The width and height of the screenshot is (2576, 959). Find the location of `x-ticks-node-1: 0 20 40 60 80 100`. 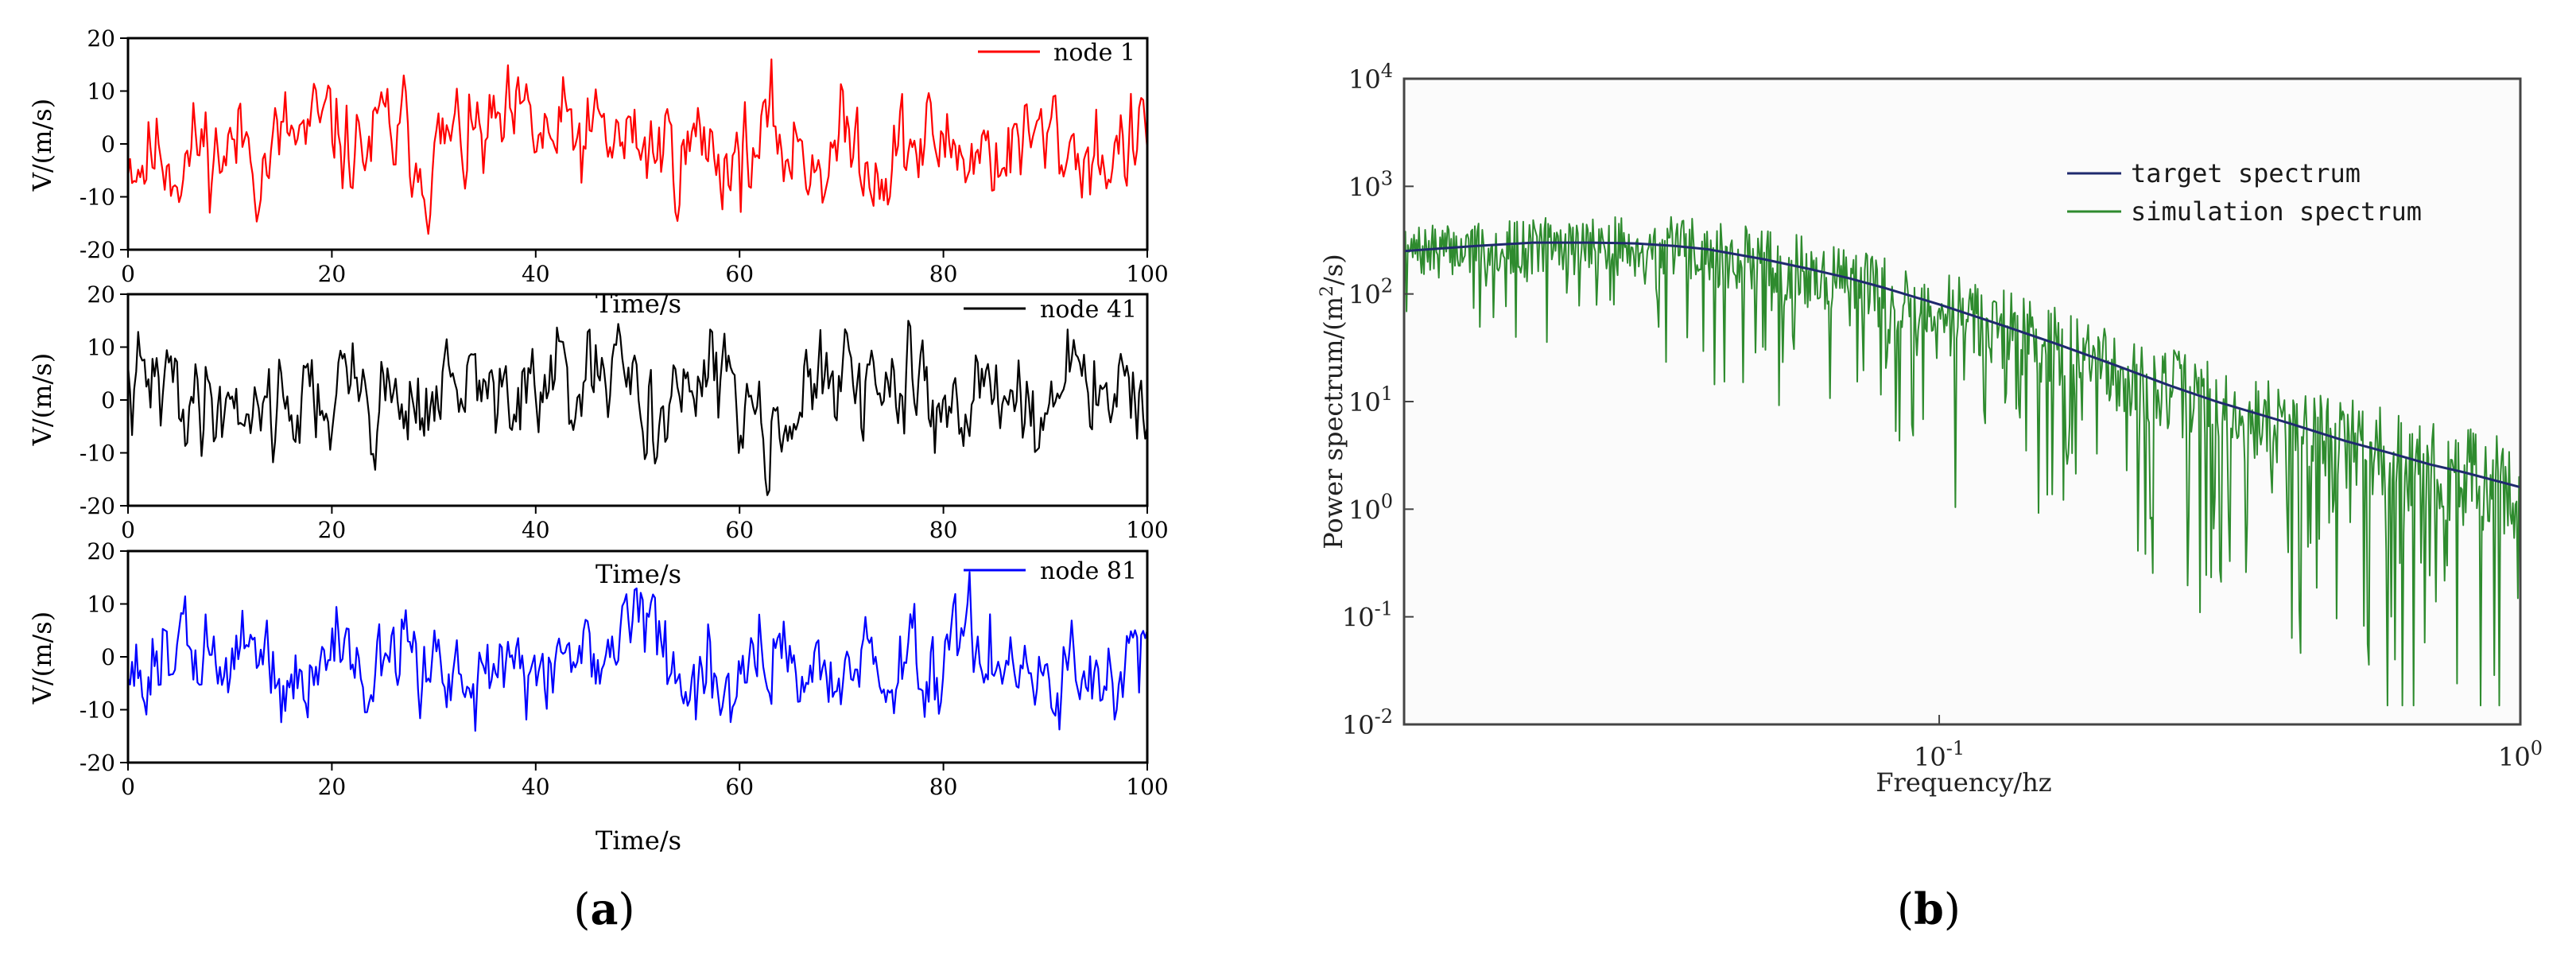

x-ticks-node-1: 0 20 40 60 80 100 is located at coordinates (645, 268).